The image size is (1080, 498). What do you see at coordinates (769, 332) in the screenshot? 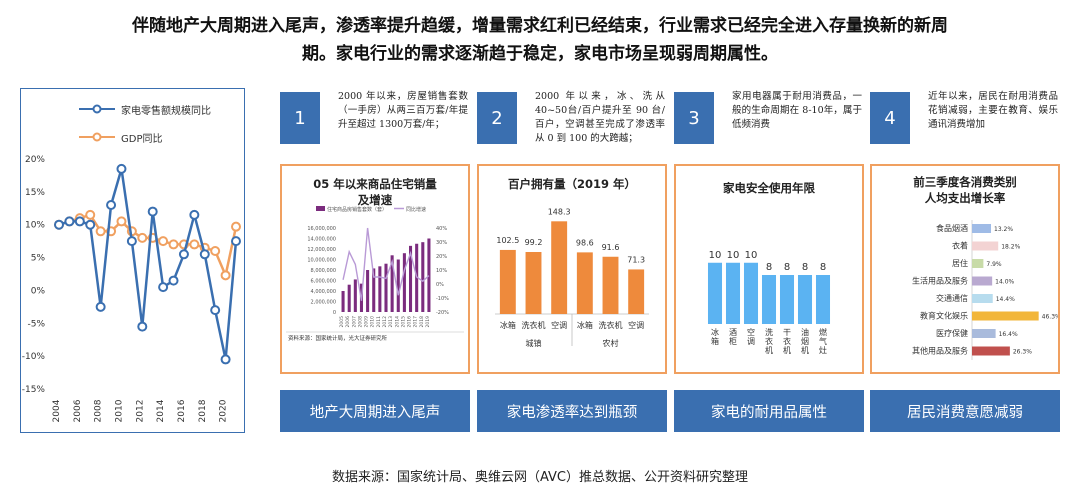
I see `lifespan-category-label: 洗` at bounding box center [769, 332].